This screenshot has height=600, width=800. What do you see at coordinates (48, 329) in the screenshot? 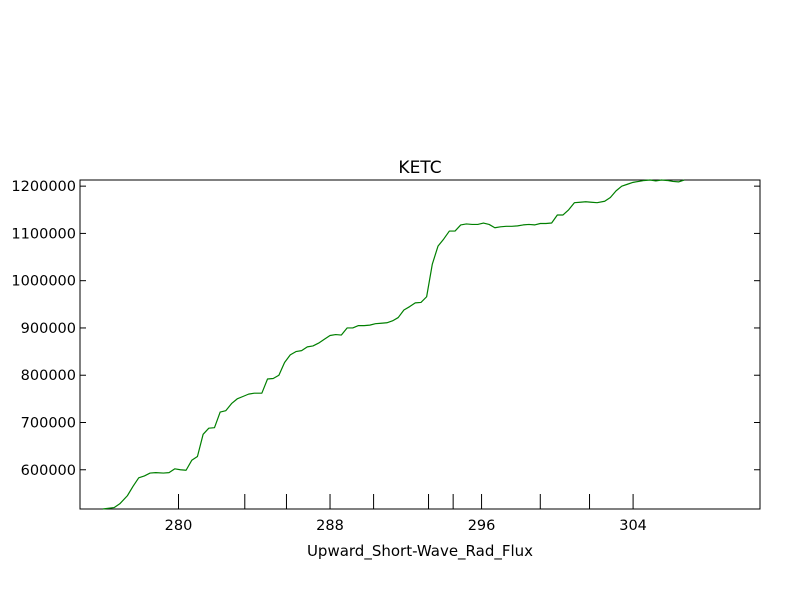
I see `y-tick-label: 900000` at bounding box center [48, 329].